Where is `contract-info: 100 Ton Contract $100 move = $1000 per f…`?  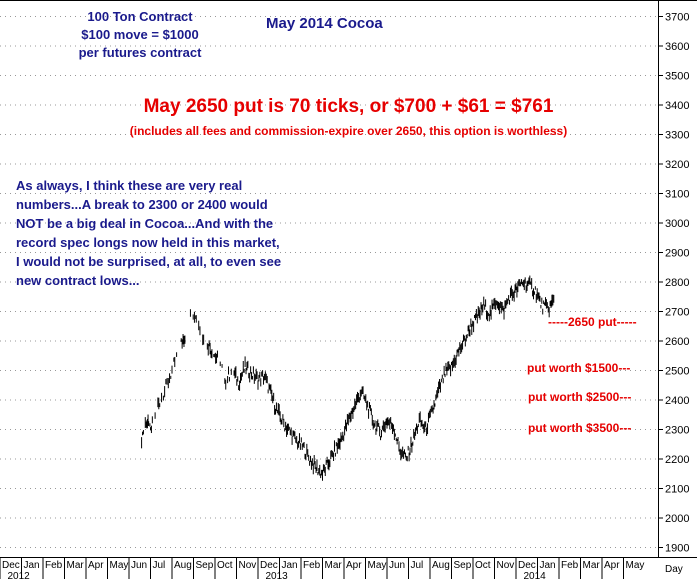
contract-info: 100 Ton Contract $100 move = $1000 per f… is located at coordinates (140, 34).